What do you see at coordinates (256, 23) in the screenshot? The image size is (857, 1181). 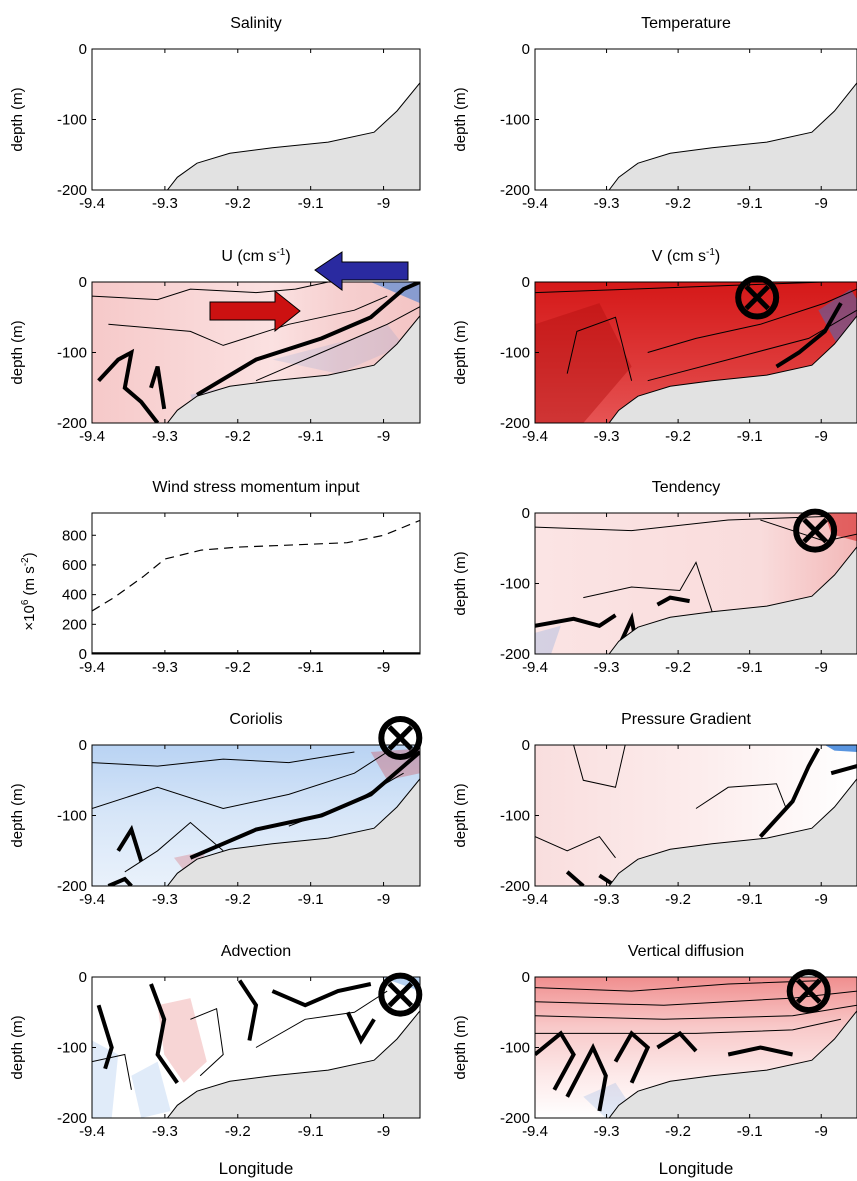 I see `panel-title: Salinity` at bounding box center [256, 23].